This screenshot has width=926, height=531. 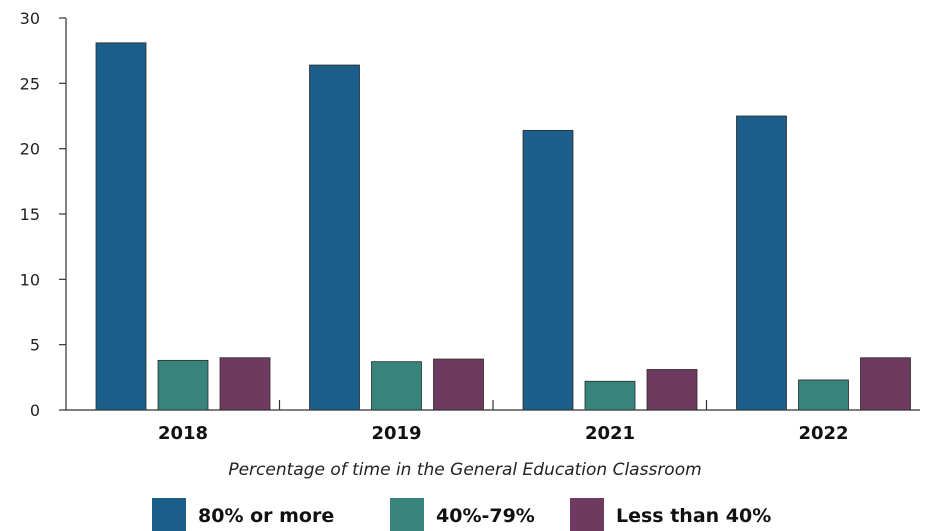 What do you see at coordinates (610, 433) in the screenshot?
I see `x-tick-label: 2021` at bounding box center [610, 433].